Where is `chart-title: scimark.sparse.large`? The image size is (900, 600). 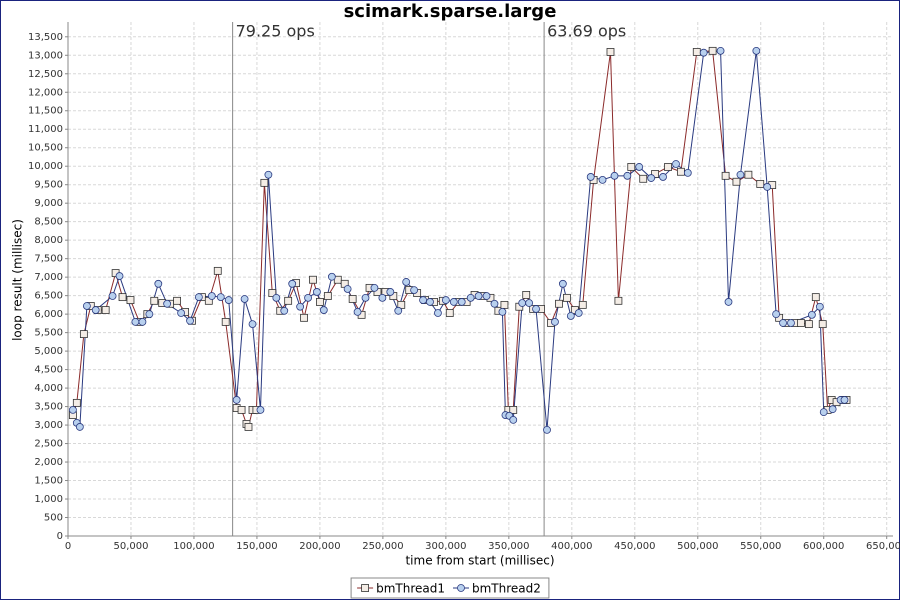 chart-title: scimark.sparse.large is located at coordinates (450, 11).